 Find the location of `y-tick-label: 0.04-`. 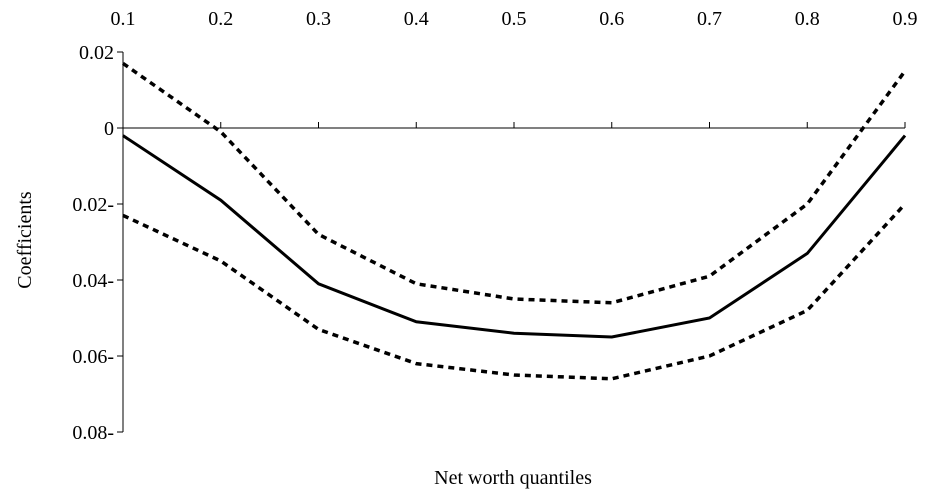

y-tick-label: 0.04- is located at coordinates (93, 281).